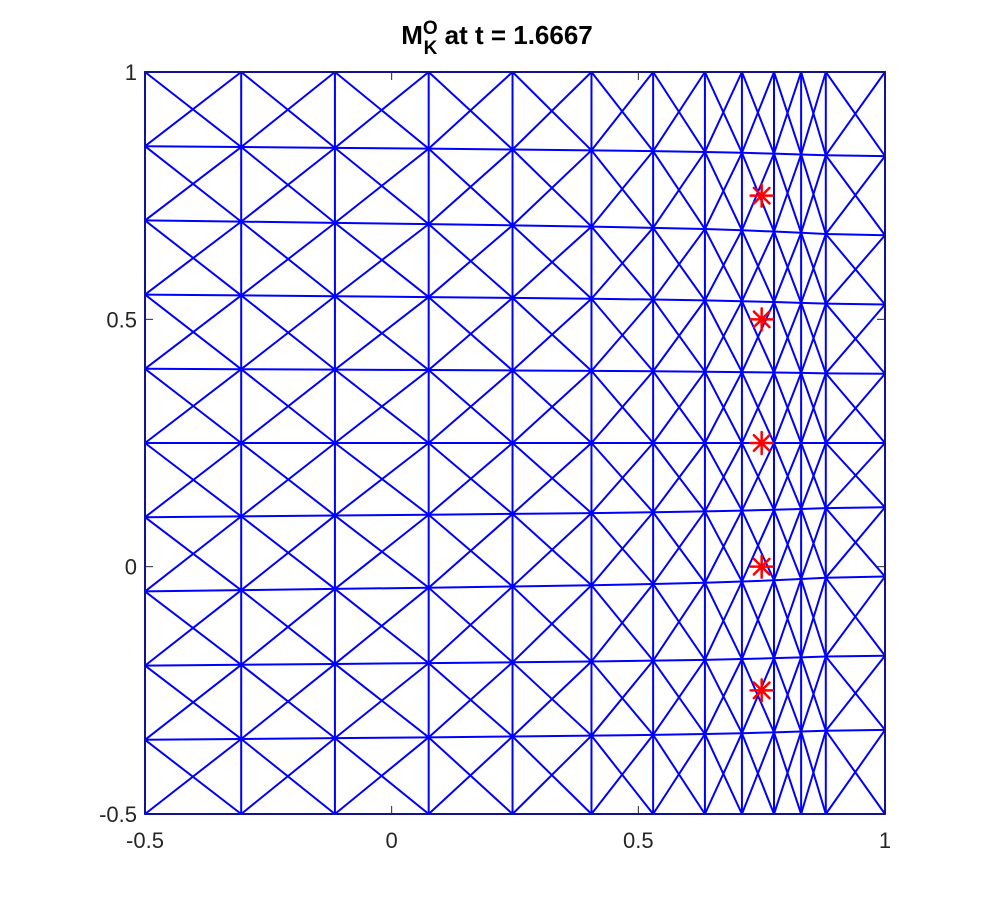  I want to click on x-tick-label: 1, so click(885, 840).